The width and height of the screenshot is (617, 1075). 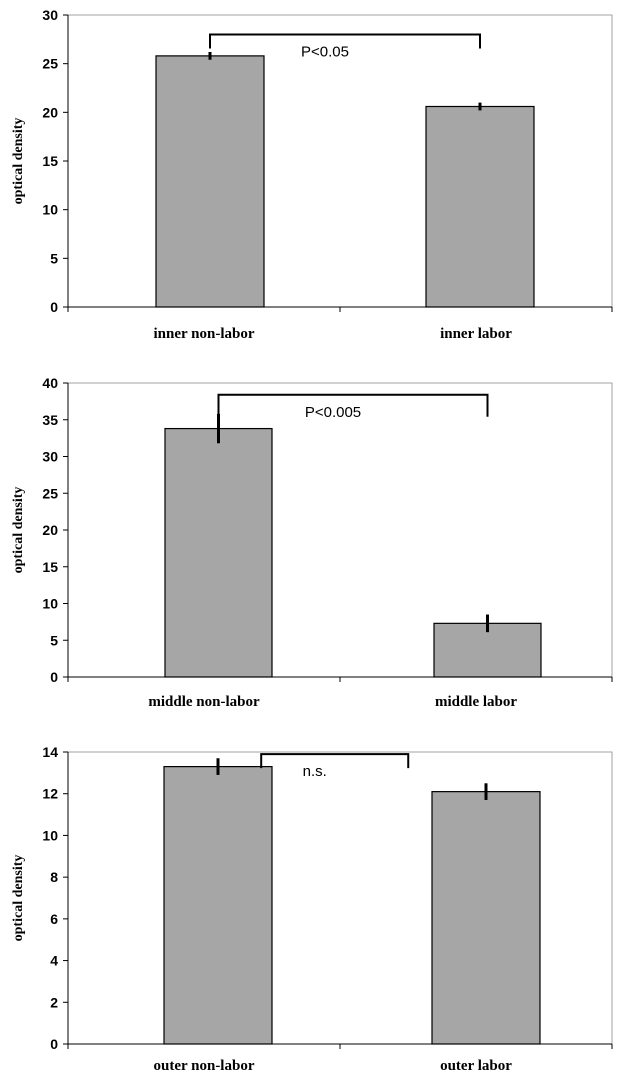 I want to click on significance-annotation: P<0.005, so click(x=333, y=412).